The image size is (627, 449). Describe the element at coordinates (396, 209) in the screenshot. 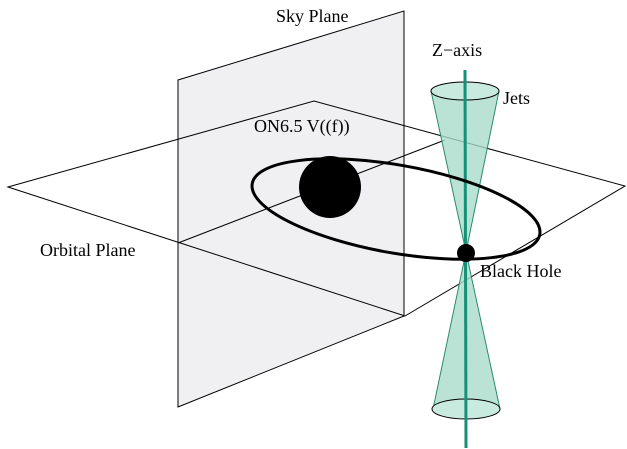

I see `orbit-ellipse` at that location.